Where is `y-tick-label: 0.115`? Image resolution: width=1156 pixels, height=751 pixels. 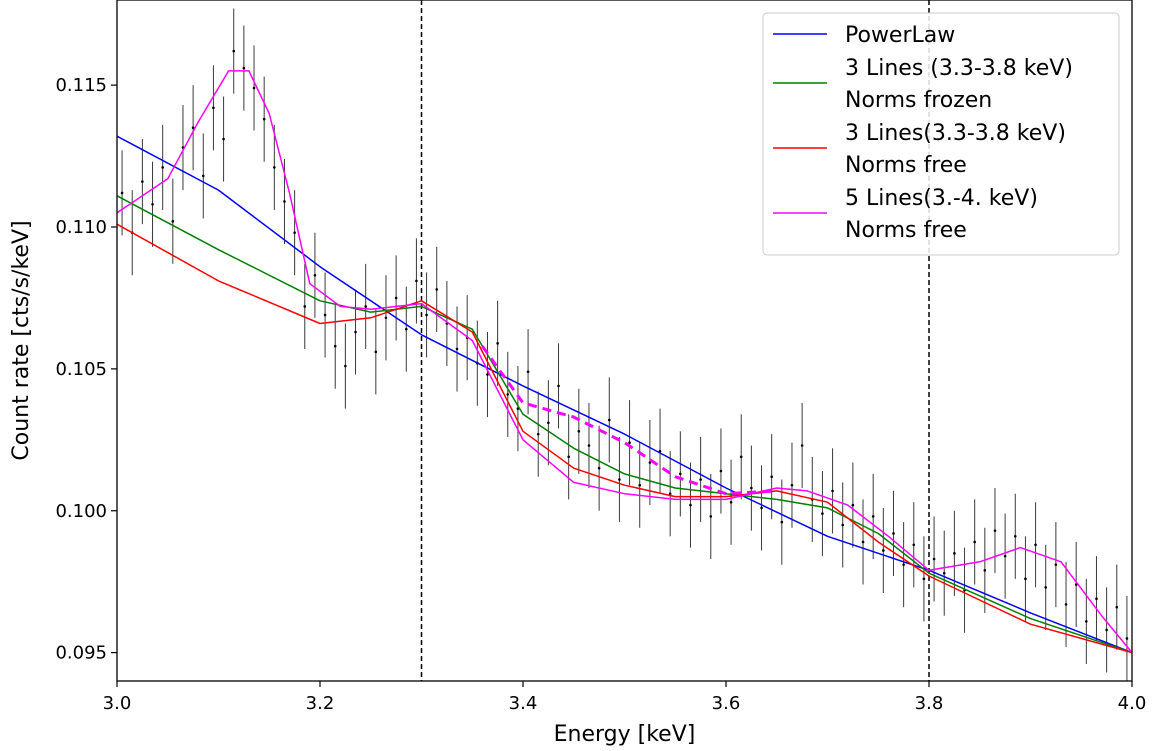 y-tick-label: 0.115 is located at coordinates (81, 85).